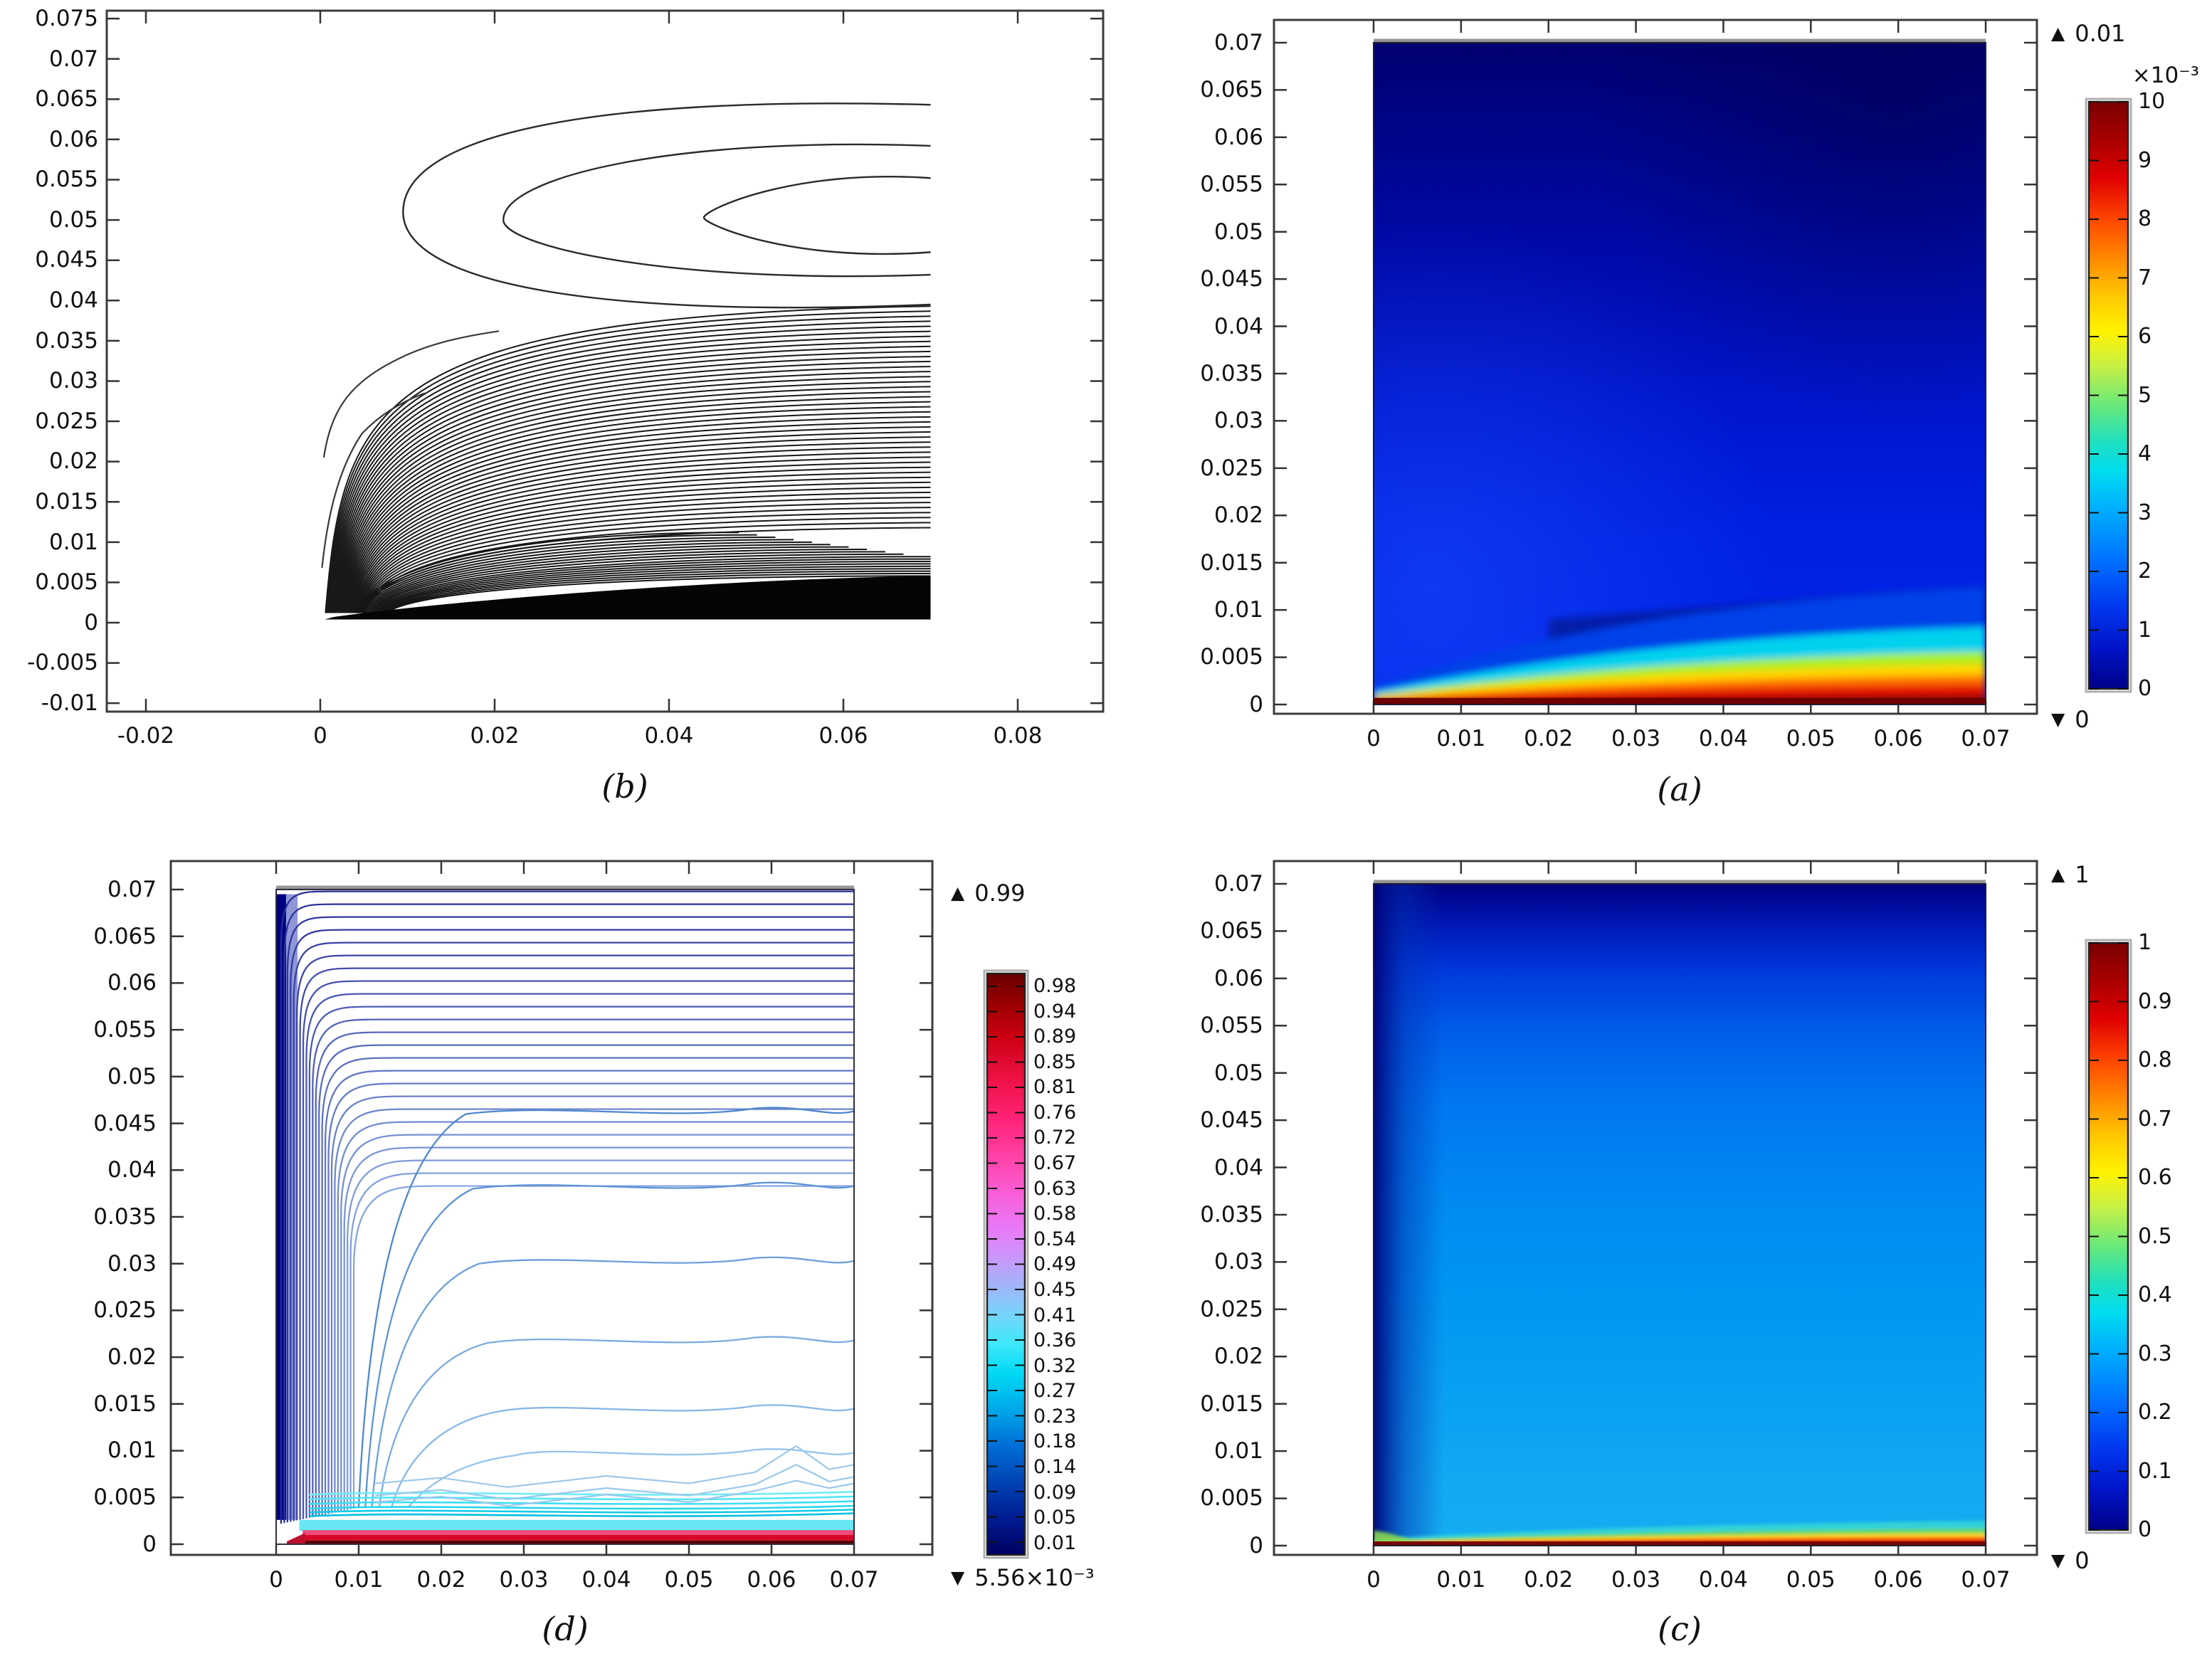 This screenshot has width=2212, height=1678. I want to click on tick-label: 0.85, so click(1055, 1061).